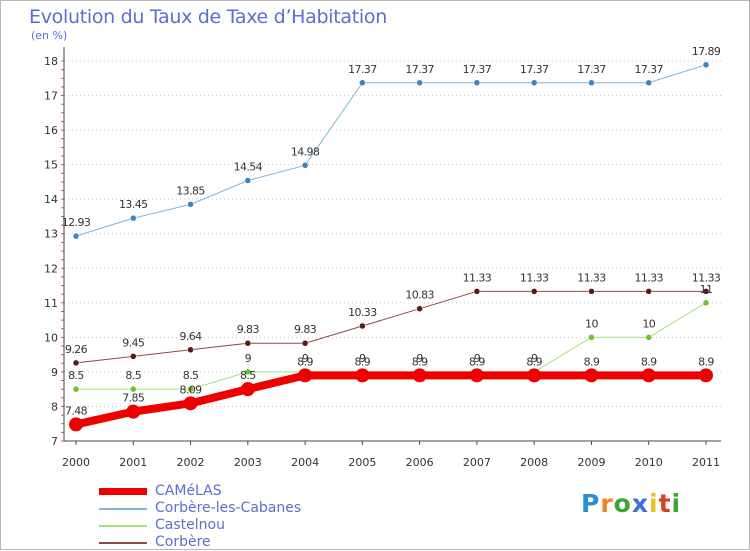 The image size is (750, 551). What do you see at coordinates (76, 462) in the screenshot?
I see `x-tick-label: 2000` at bounding box center [76, 462].